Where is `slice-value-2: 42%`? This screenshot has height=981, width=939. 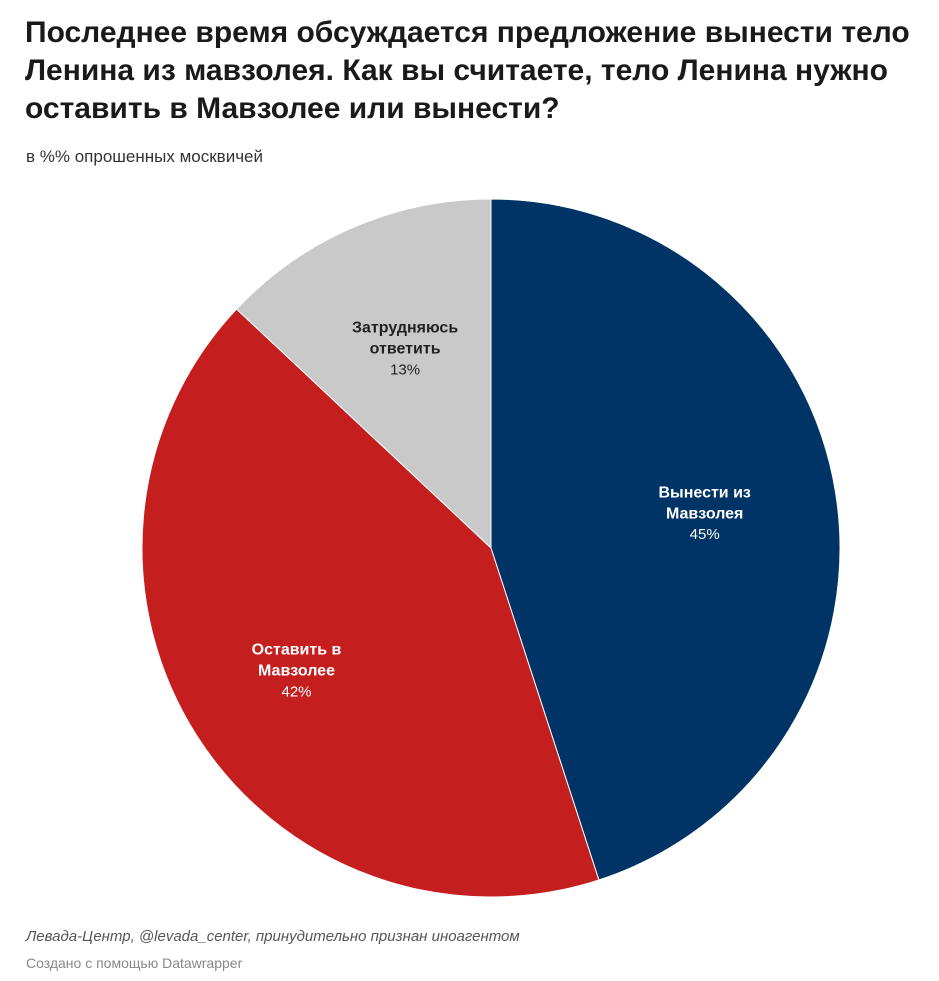
slice-value-2: 42% is located at coordinates (296, 691).